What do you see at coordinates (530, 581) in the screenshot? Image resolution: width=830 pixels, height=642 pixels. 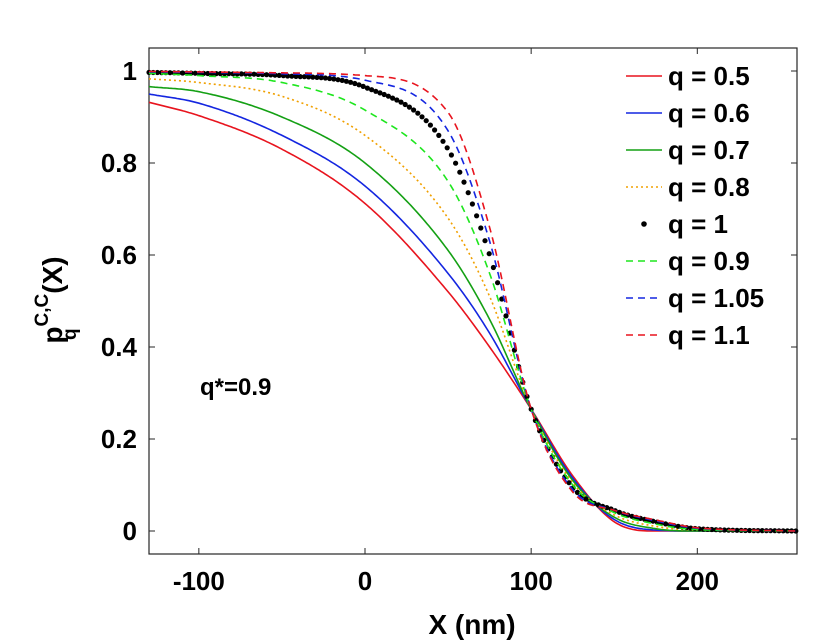 I see `x-tick-label: 100` at bounding box center [530, 581].